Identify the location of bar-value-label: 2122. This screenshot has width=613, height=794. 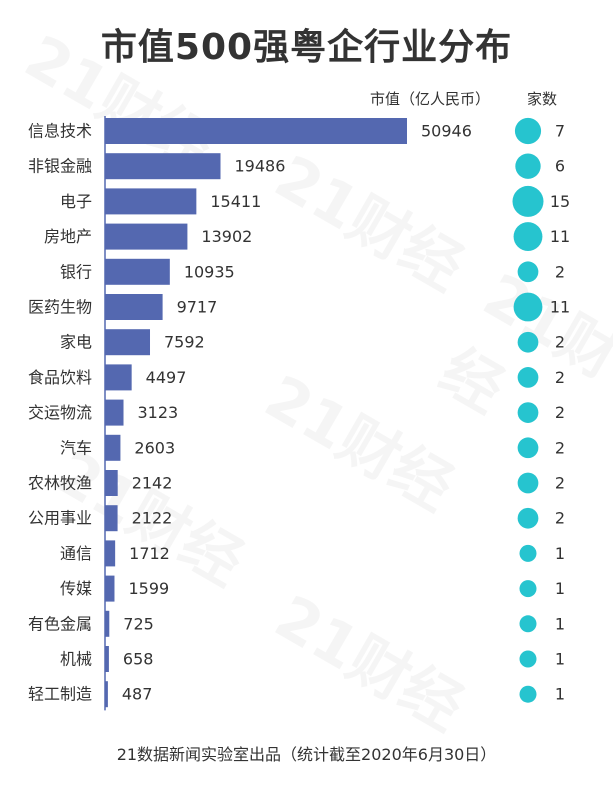
(152, 518).